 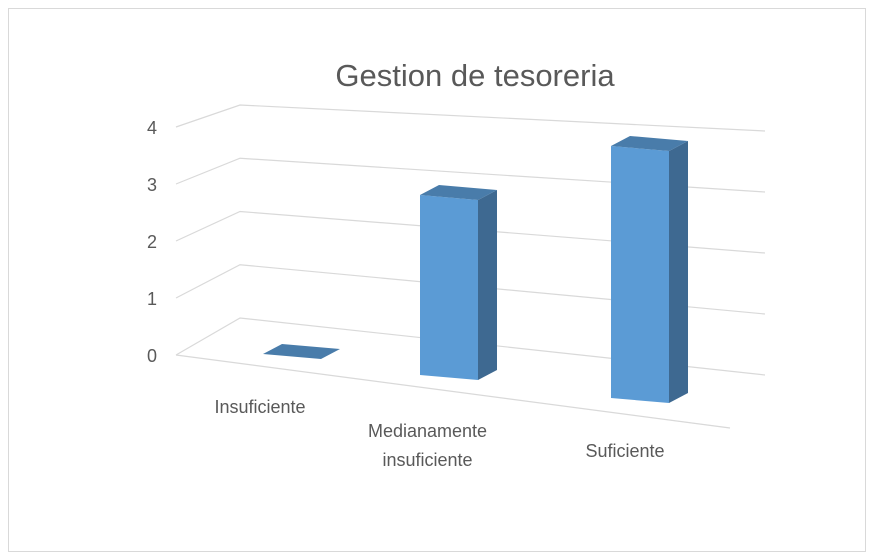 I want to click on floor-edge, so click(x=453, y=391).